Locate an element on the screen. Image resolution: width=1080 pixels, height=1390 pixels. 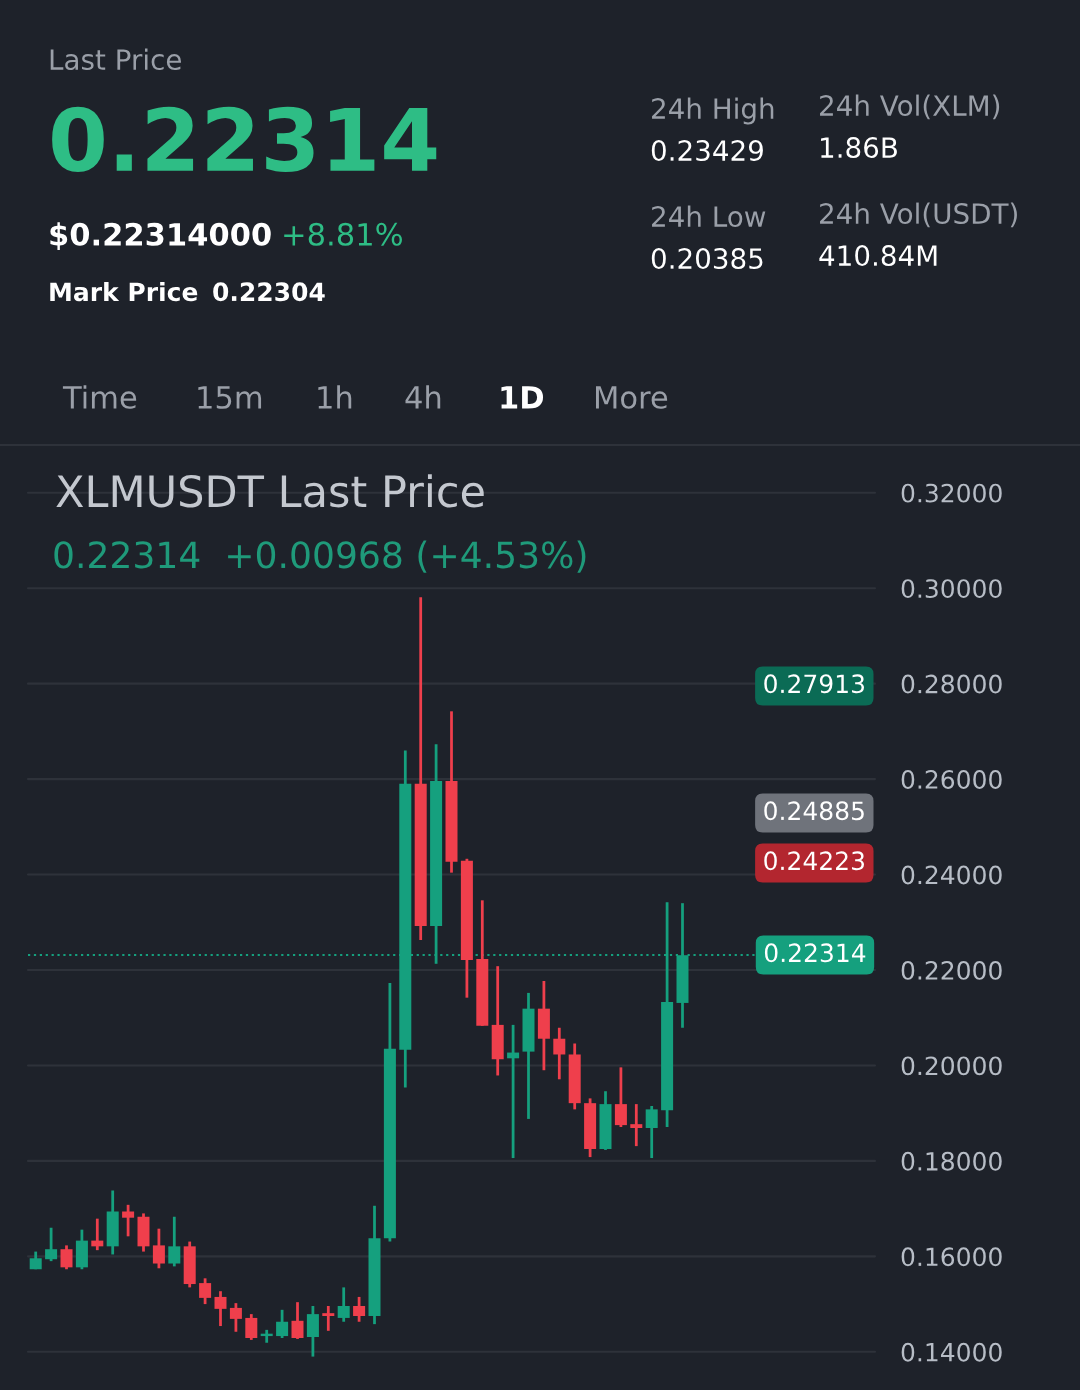
y-tick-label: 0.18000 is located at coordinates (951, 1161).